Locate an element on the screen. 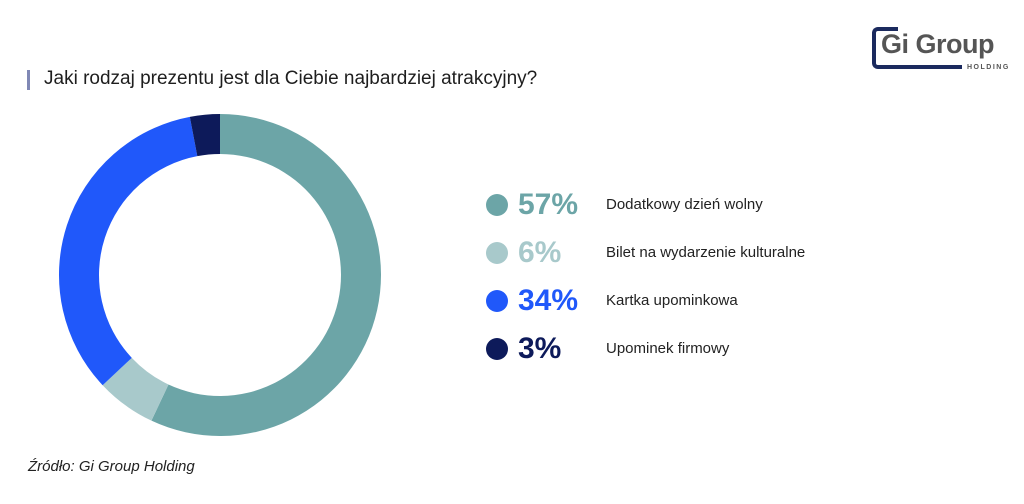 This screenshot has width=1024, height=504. legend-label: Kartka upominkowa is located at coordinates (672, 300).